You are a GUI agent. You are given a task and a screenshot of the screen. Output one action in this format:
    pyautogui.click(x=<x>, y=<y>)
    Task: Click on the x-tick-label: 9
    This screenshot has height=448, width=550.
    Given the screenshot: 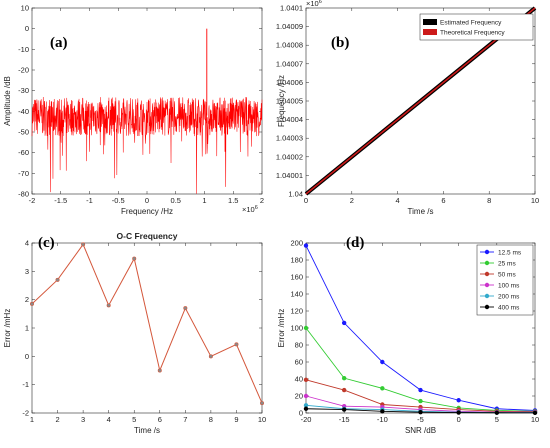 What is the action you would take?
    pyautogui.click(x=236, y=419)
    